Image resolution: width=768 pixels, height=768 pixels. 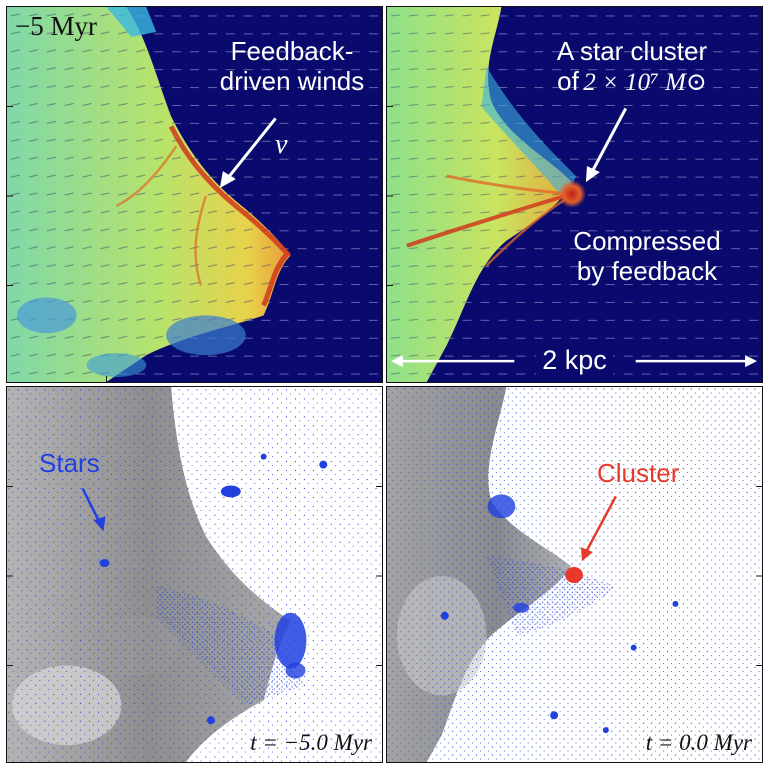 What do you see at coordinates (69, 463) in the screenshot?
I see `stars-label: Stars` at bounding box center [69, 463].